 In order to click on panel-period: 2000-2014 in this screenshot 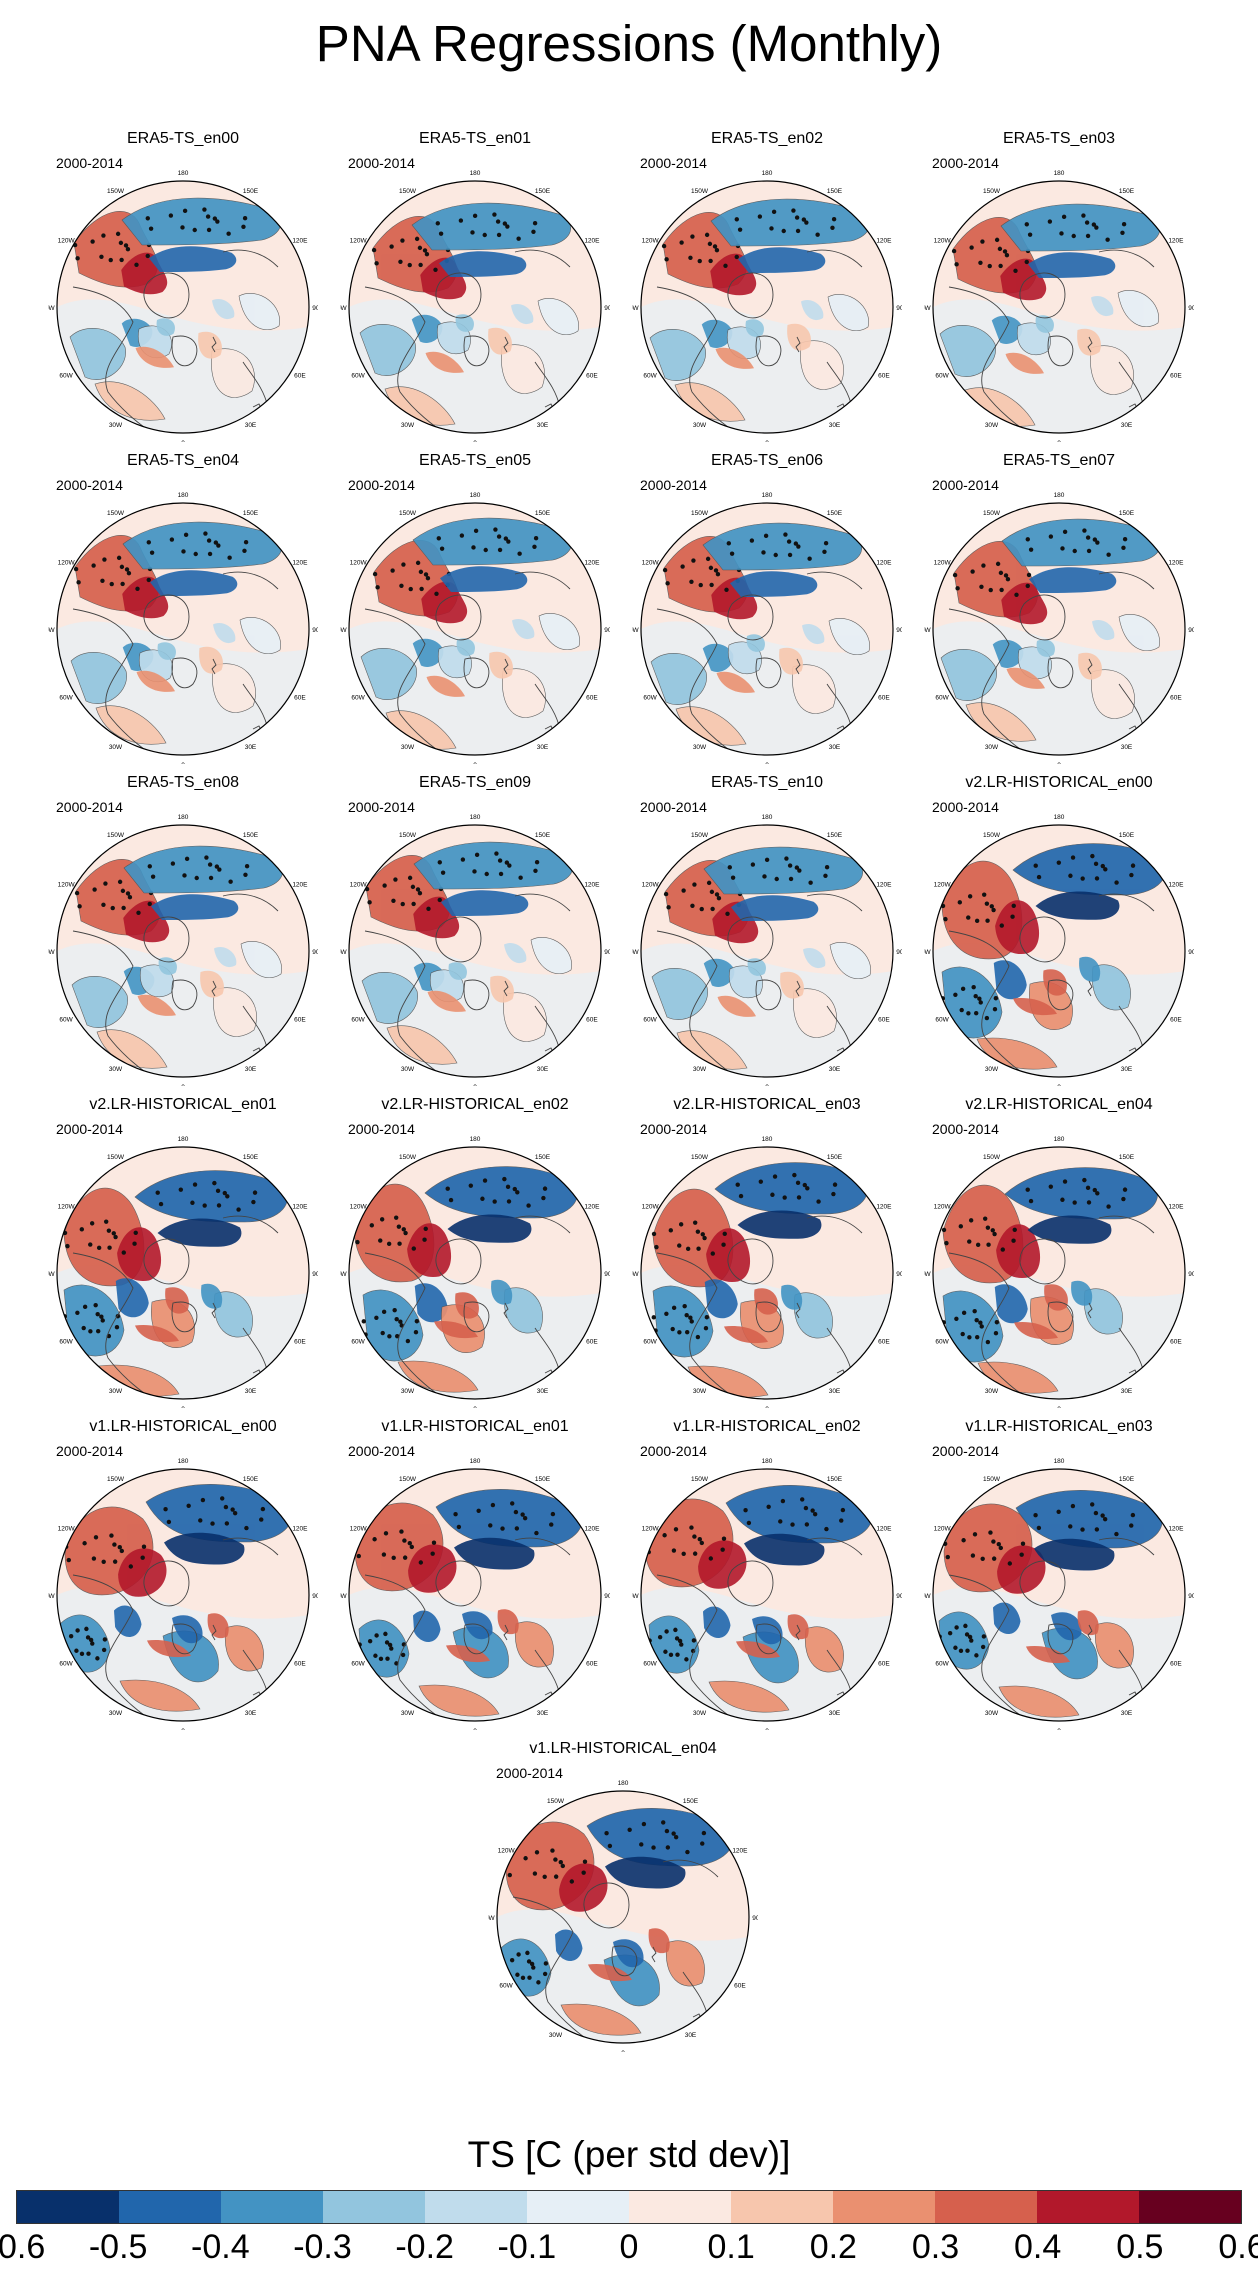, I will do `click(89, 1129)`.